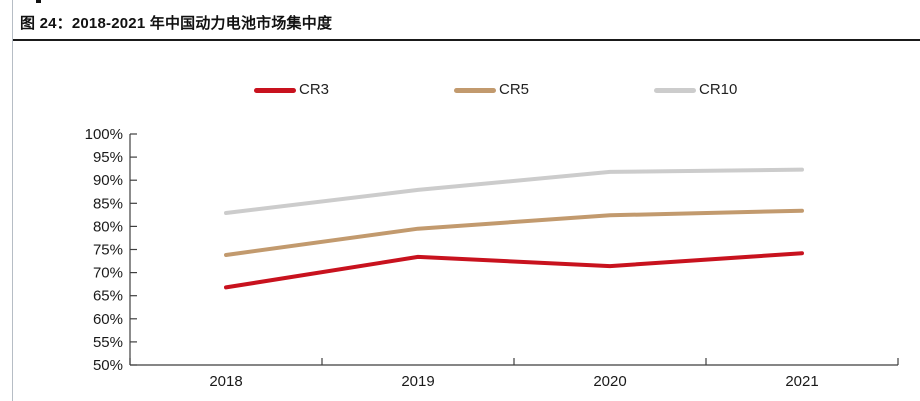 The height and width of the screenshot is (401, 920). I want to click on data-line-cr10, so click(514, 191).